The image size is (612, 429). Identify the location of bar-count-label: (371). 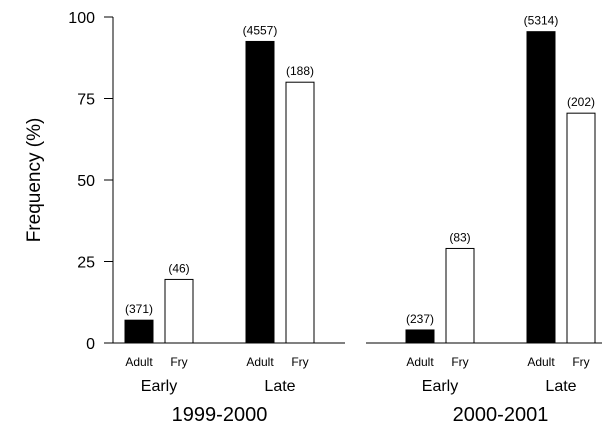
(139, 309).